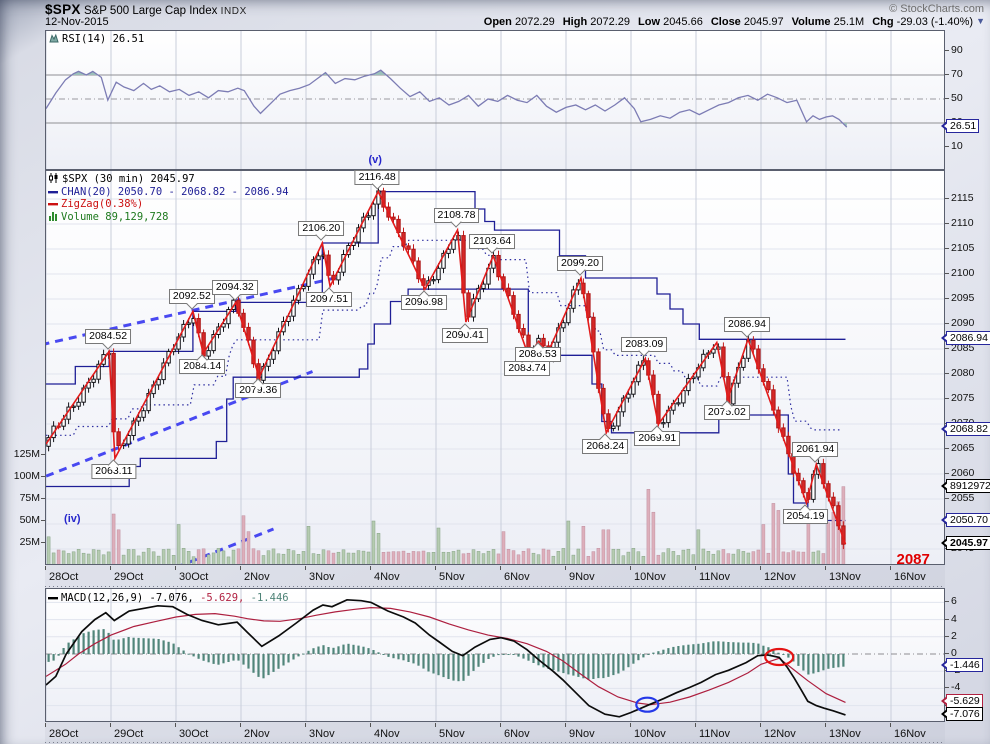  What do you see at coordinates (963, 273) in the screenshot?
I see `price-axis-label: 2100` at bounding box center [963, 273].